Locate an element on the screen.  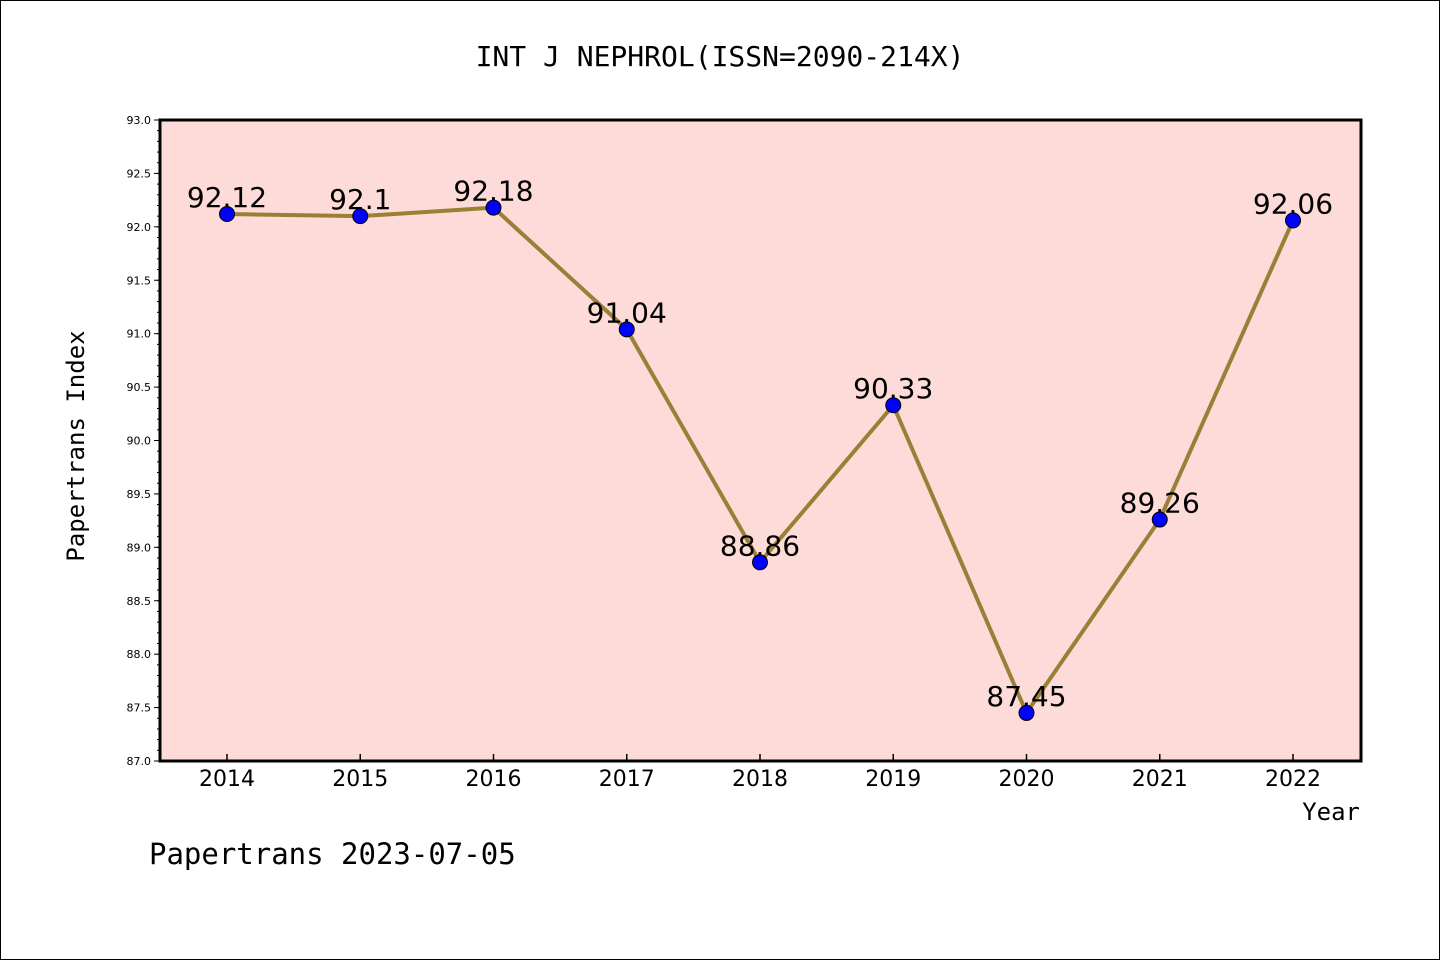
x-axis-label: Year is located at coordinates (1331, 812).